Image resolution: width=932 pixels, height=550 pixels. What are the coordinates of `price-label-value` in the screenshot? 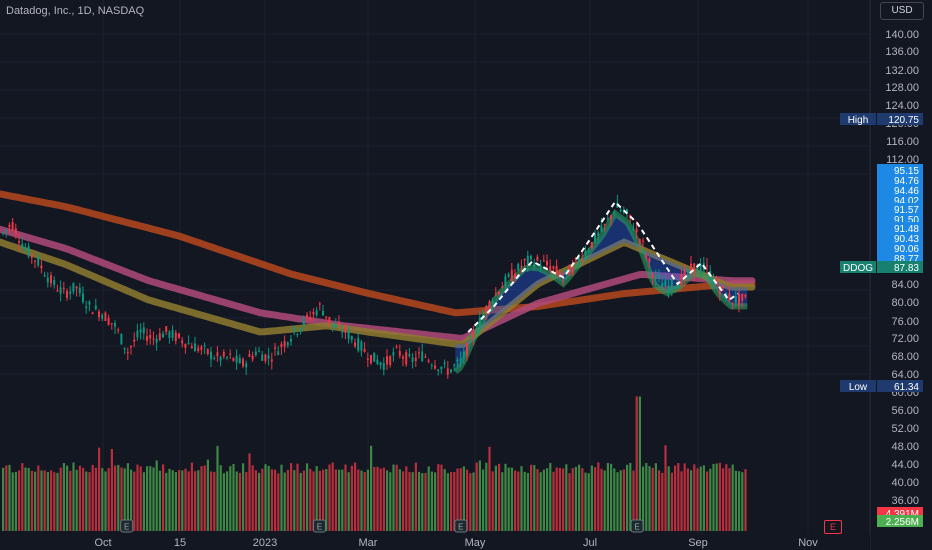 It's located at (900, 190).